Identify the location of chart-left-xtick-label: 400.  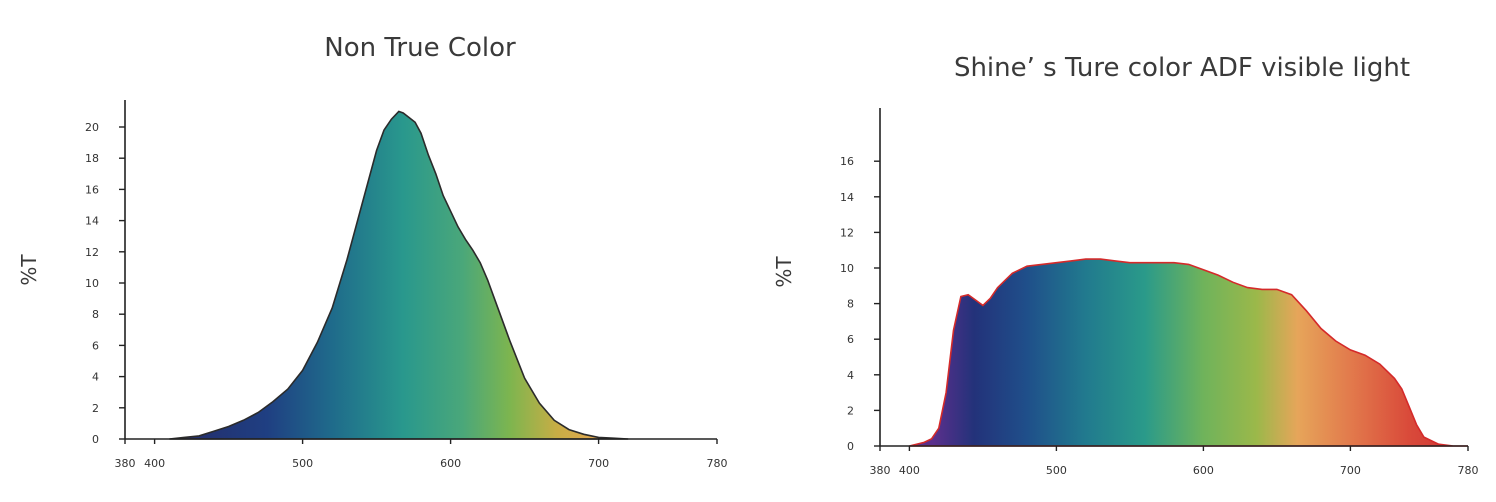
(154, 463).